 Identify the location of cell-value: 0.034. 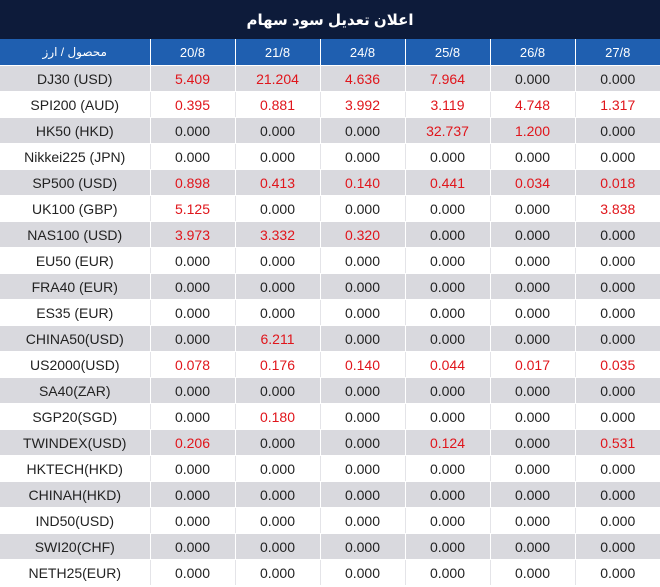
(532, 182).